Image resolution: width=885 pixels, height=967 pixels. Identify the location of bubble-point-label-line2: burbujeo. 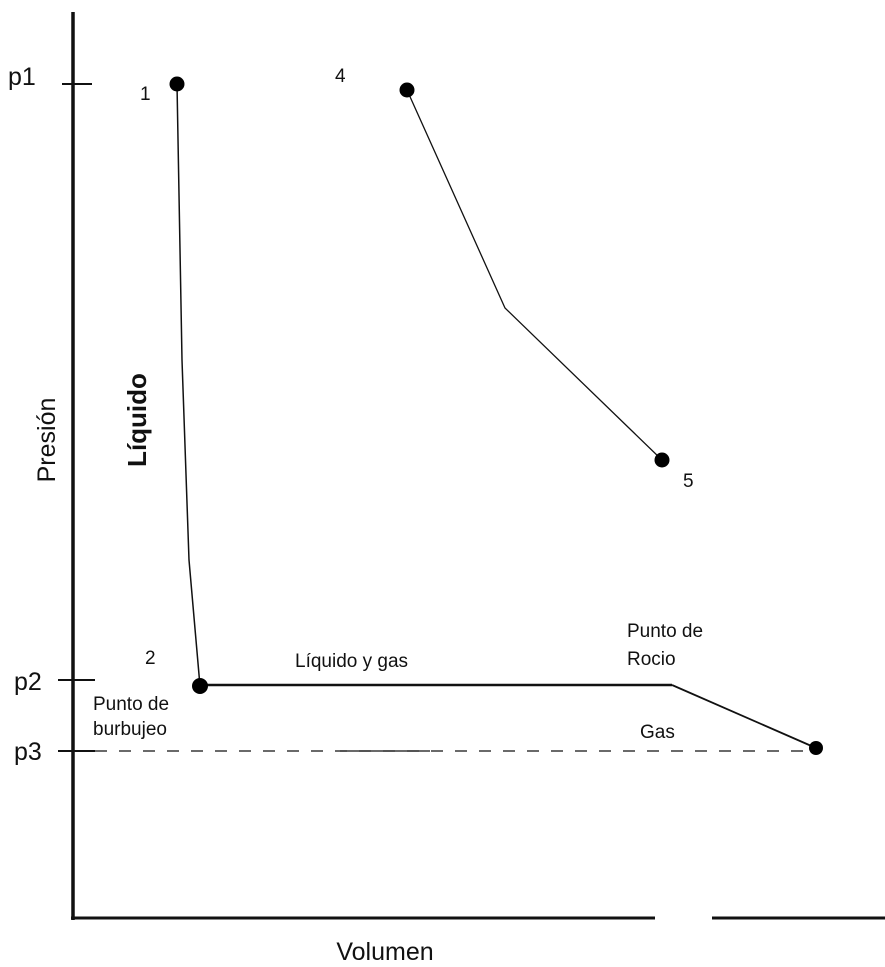
(130, 729).